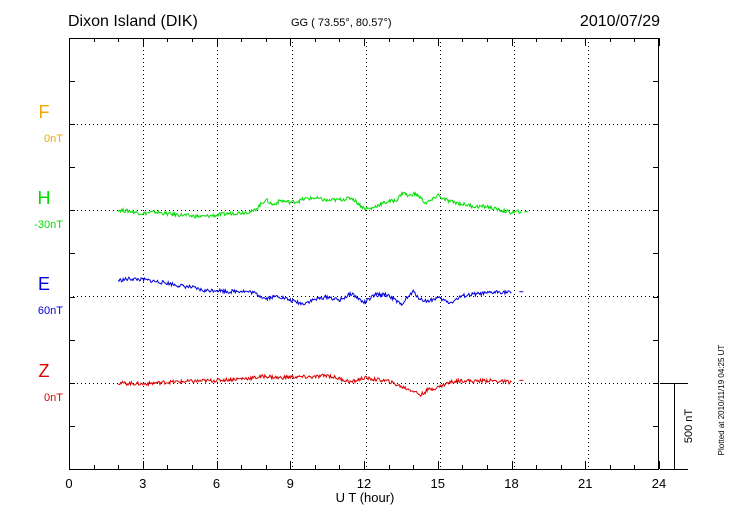 The width and height of the screenshot is (730, 520). Describe the element at coordinates (44, 112) in the screenshot. I see `component-name-f: F` at that location.